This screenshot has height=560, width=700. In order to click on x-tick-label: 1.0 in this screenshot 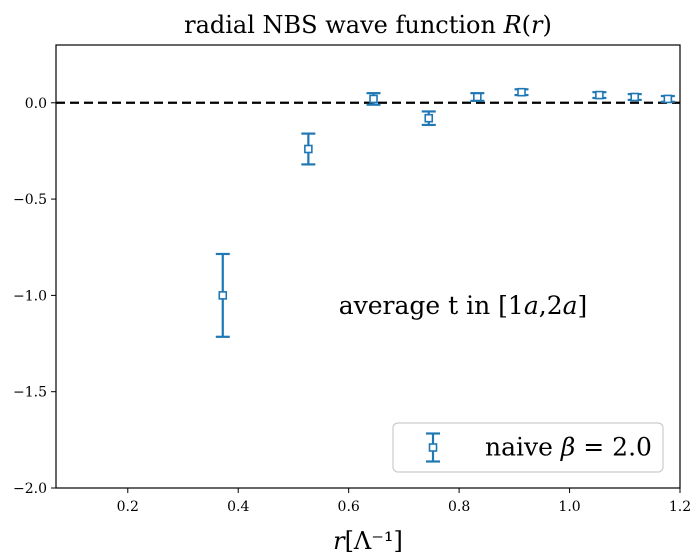, I will do `click(569, 507)`.